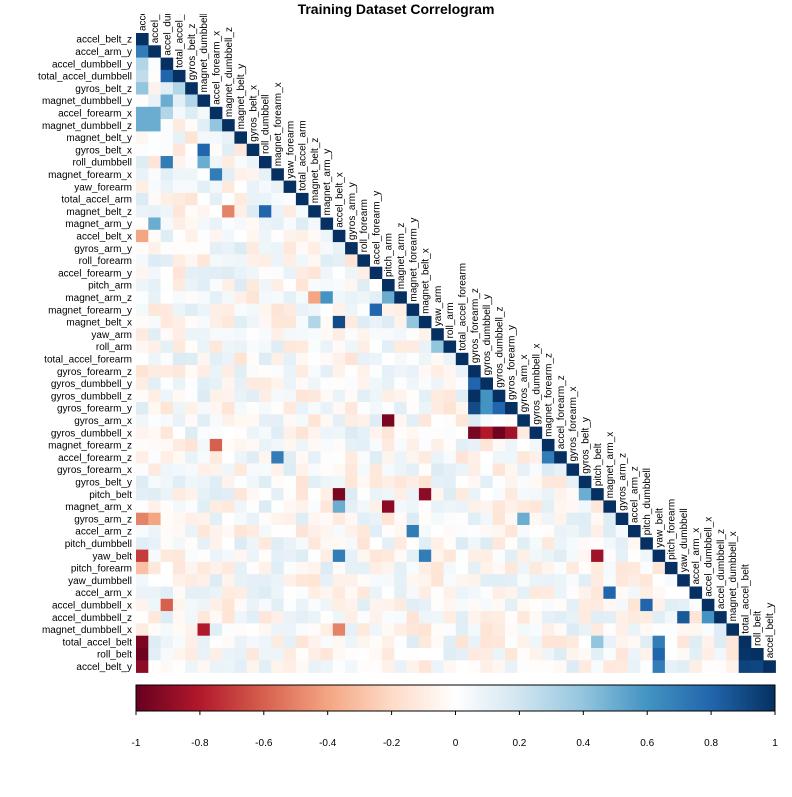 This screenshot has width=792, height=797. I want to click on cell-accel_forearm_z-gyros_forearm_z, so click(474, 457).